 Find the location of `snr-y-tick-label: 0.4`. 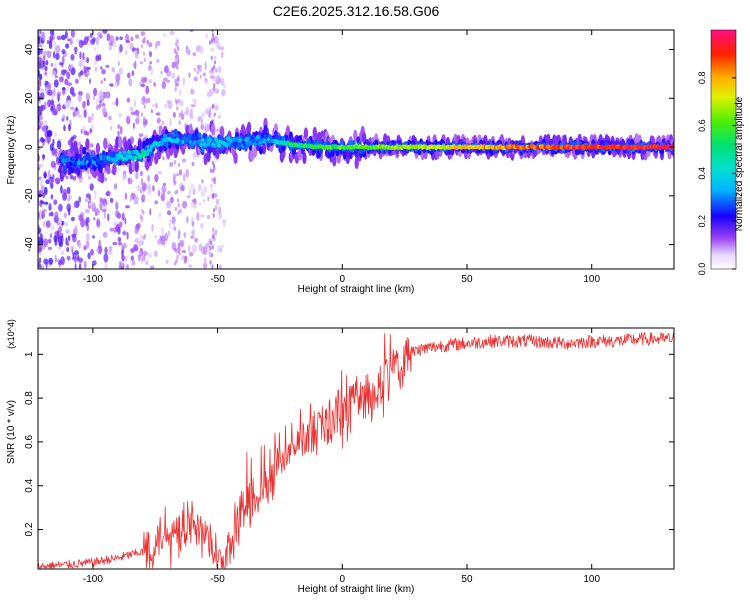

snr-y-tick-label: 0.4 is located at coordinates (29, 485).